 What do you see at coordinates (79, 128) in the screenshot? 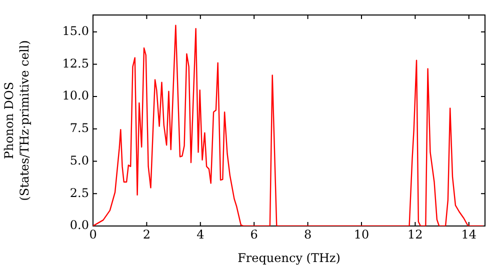
I see `y-tick-label: 7.5` at bounding box center [79, 128].